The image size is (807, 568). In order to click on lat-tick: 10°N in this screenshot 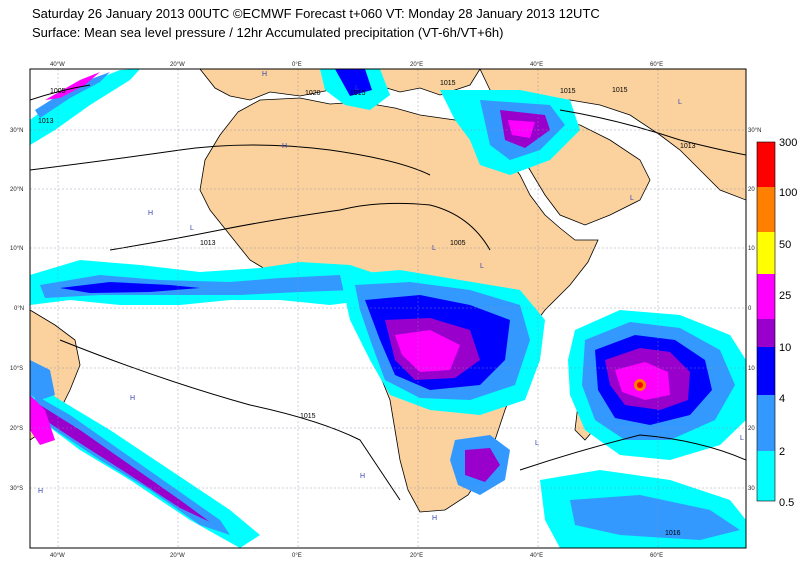, I will do `click(16, 249)`.